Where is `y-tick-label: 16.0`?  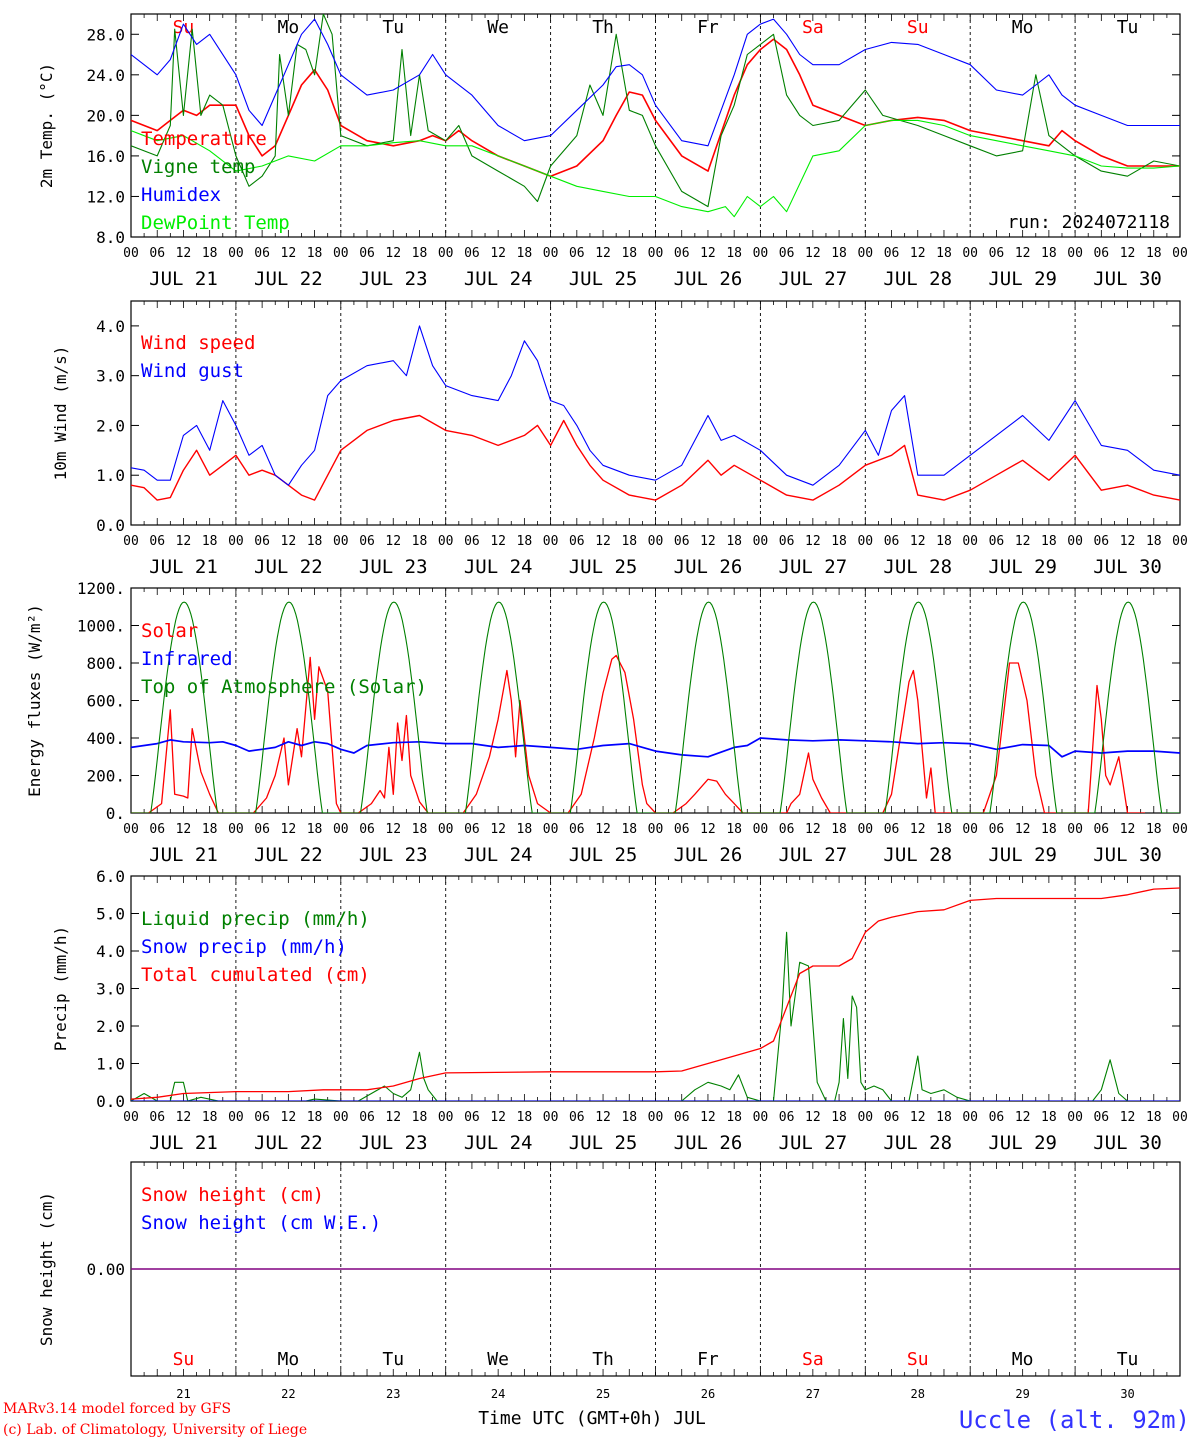
y-tick-label: 16.0 is located at coordinates (105, 156).